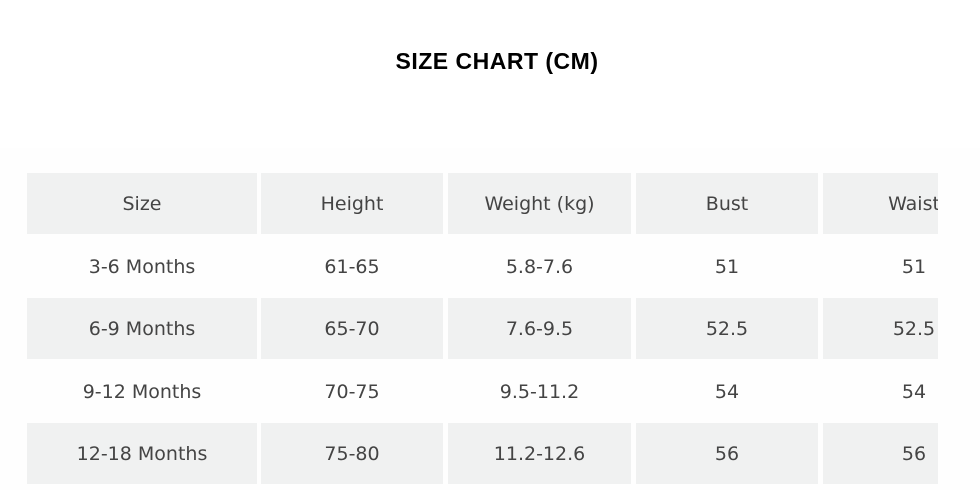 The height and width of the screenshot is (490, 980). Describe the element at coordinates (482, 392) in the screenshot. I see `table-row: 9-12 Months 70-75 9.5-11.2 54 54` at that location.